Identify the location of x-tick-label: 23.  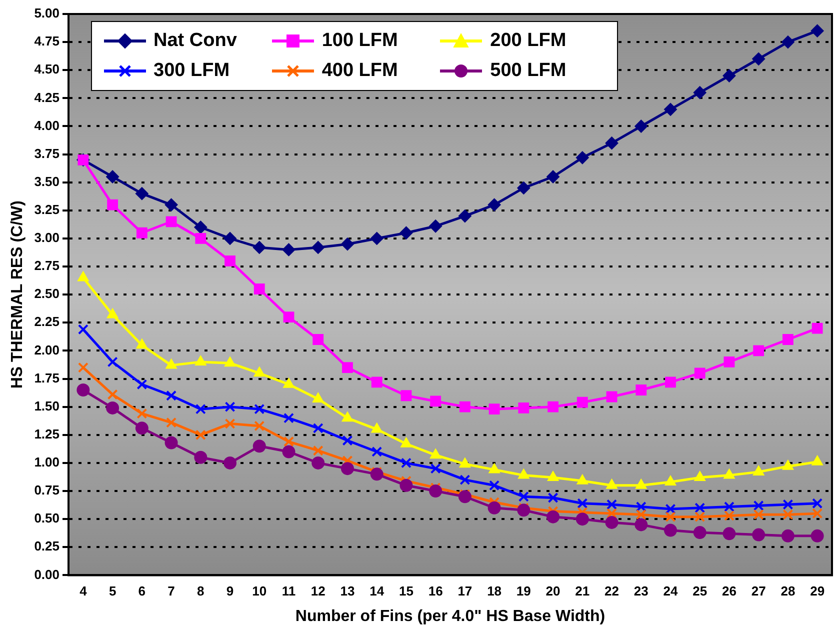
(641, 591).